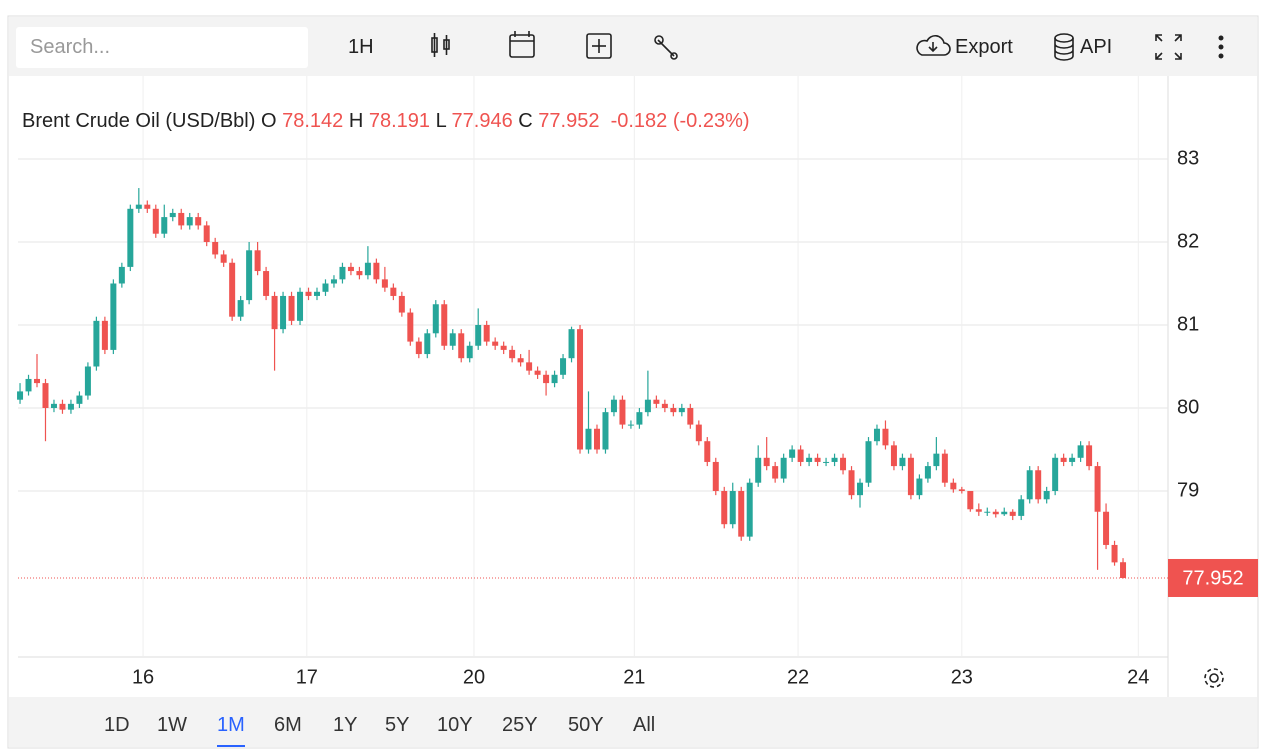 The image size is (1280, 755). Describe the element at coordinates (345, 725) in the screenshot. I see `range-button: 1Y` at that location.